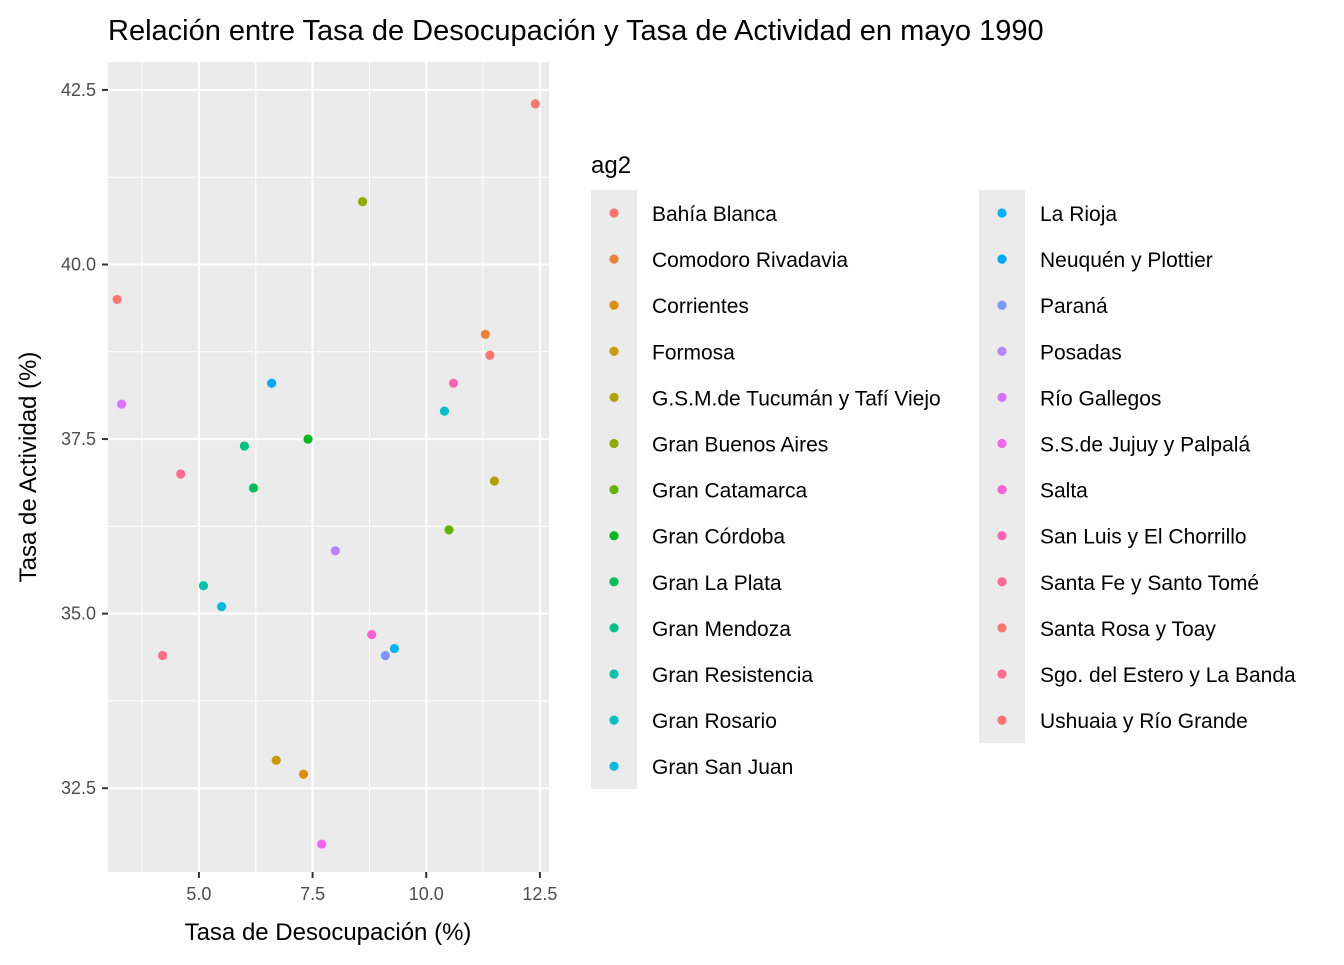 The height and width of the screenshot is (965, 1344). Describe the element at coordinates (750, 260) in the screenshot. I see `legend-label: Comodoro Rivadavia` at that location.